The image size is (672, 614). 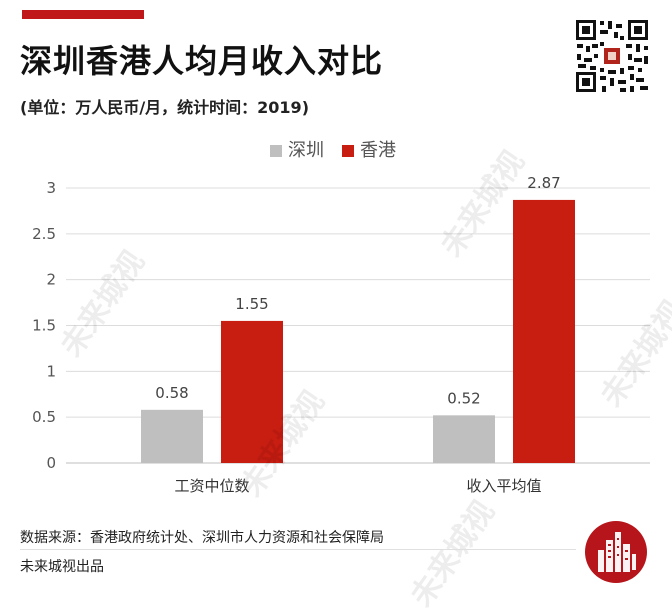 I want to click on y-tick-label: 2, so click(x=51, y=280).